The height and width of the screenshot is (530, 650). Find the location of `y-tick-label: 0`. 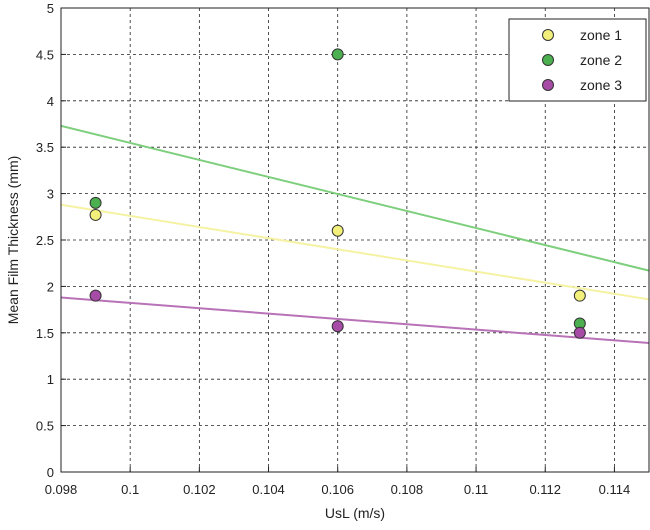

y-tick-label: 0 is located at coordinates (50, 472).